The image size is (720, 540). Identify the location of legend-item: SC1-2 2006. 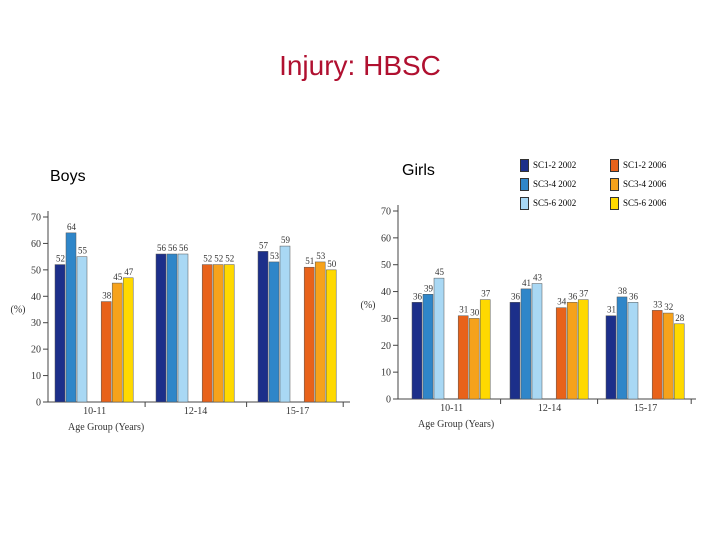
(638, 165).